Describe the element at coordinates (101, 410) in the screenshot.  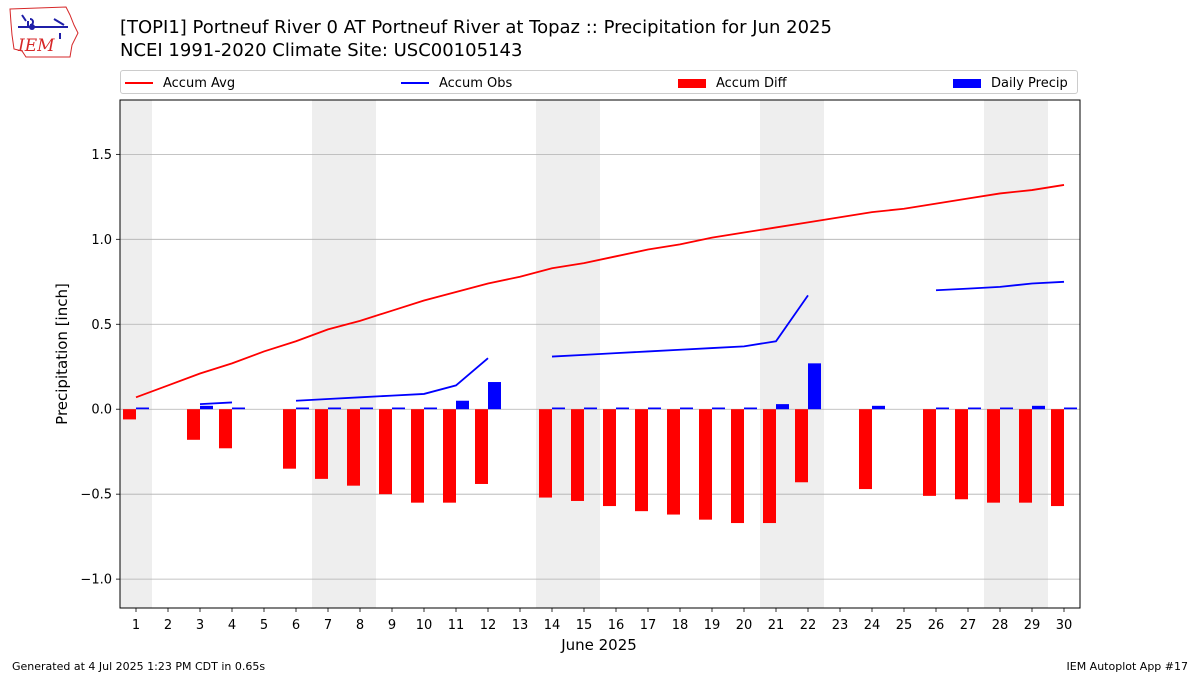
I see `y-tick-label: 0.0` at that location.